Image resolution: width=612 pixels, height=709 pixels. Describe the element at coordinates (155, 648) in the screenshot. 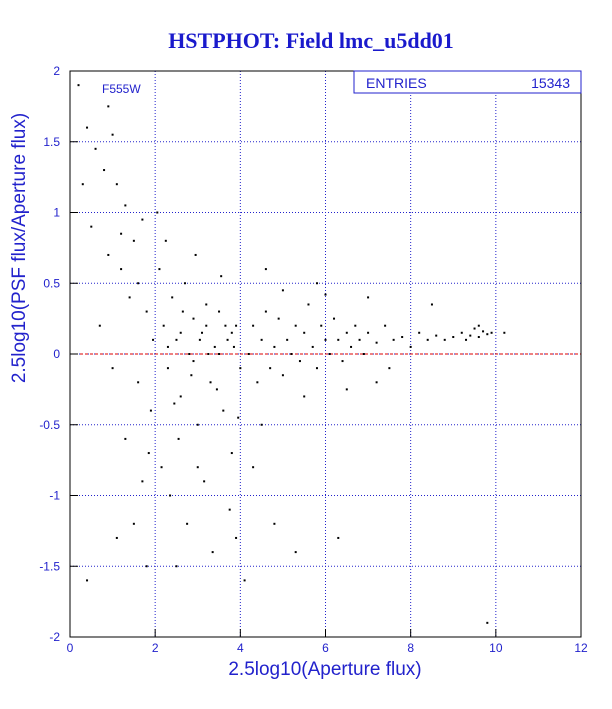

I see `x-tick-label: 2` at that location.